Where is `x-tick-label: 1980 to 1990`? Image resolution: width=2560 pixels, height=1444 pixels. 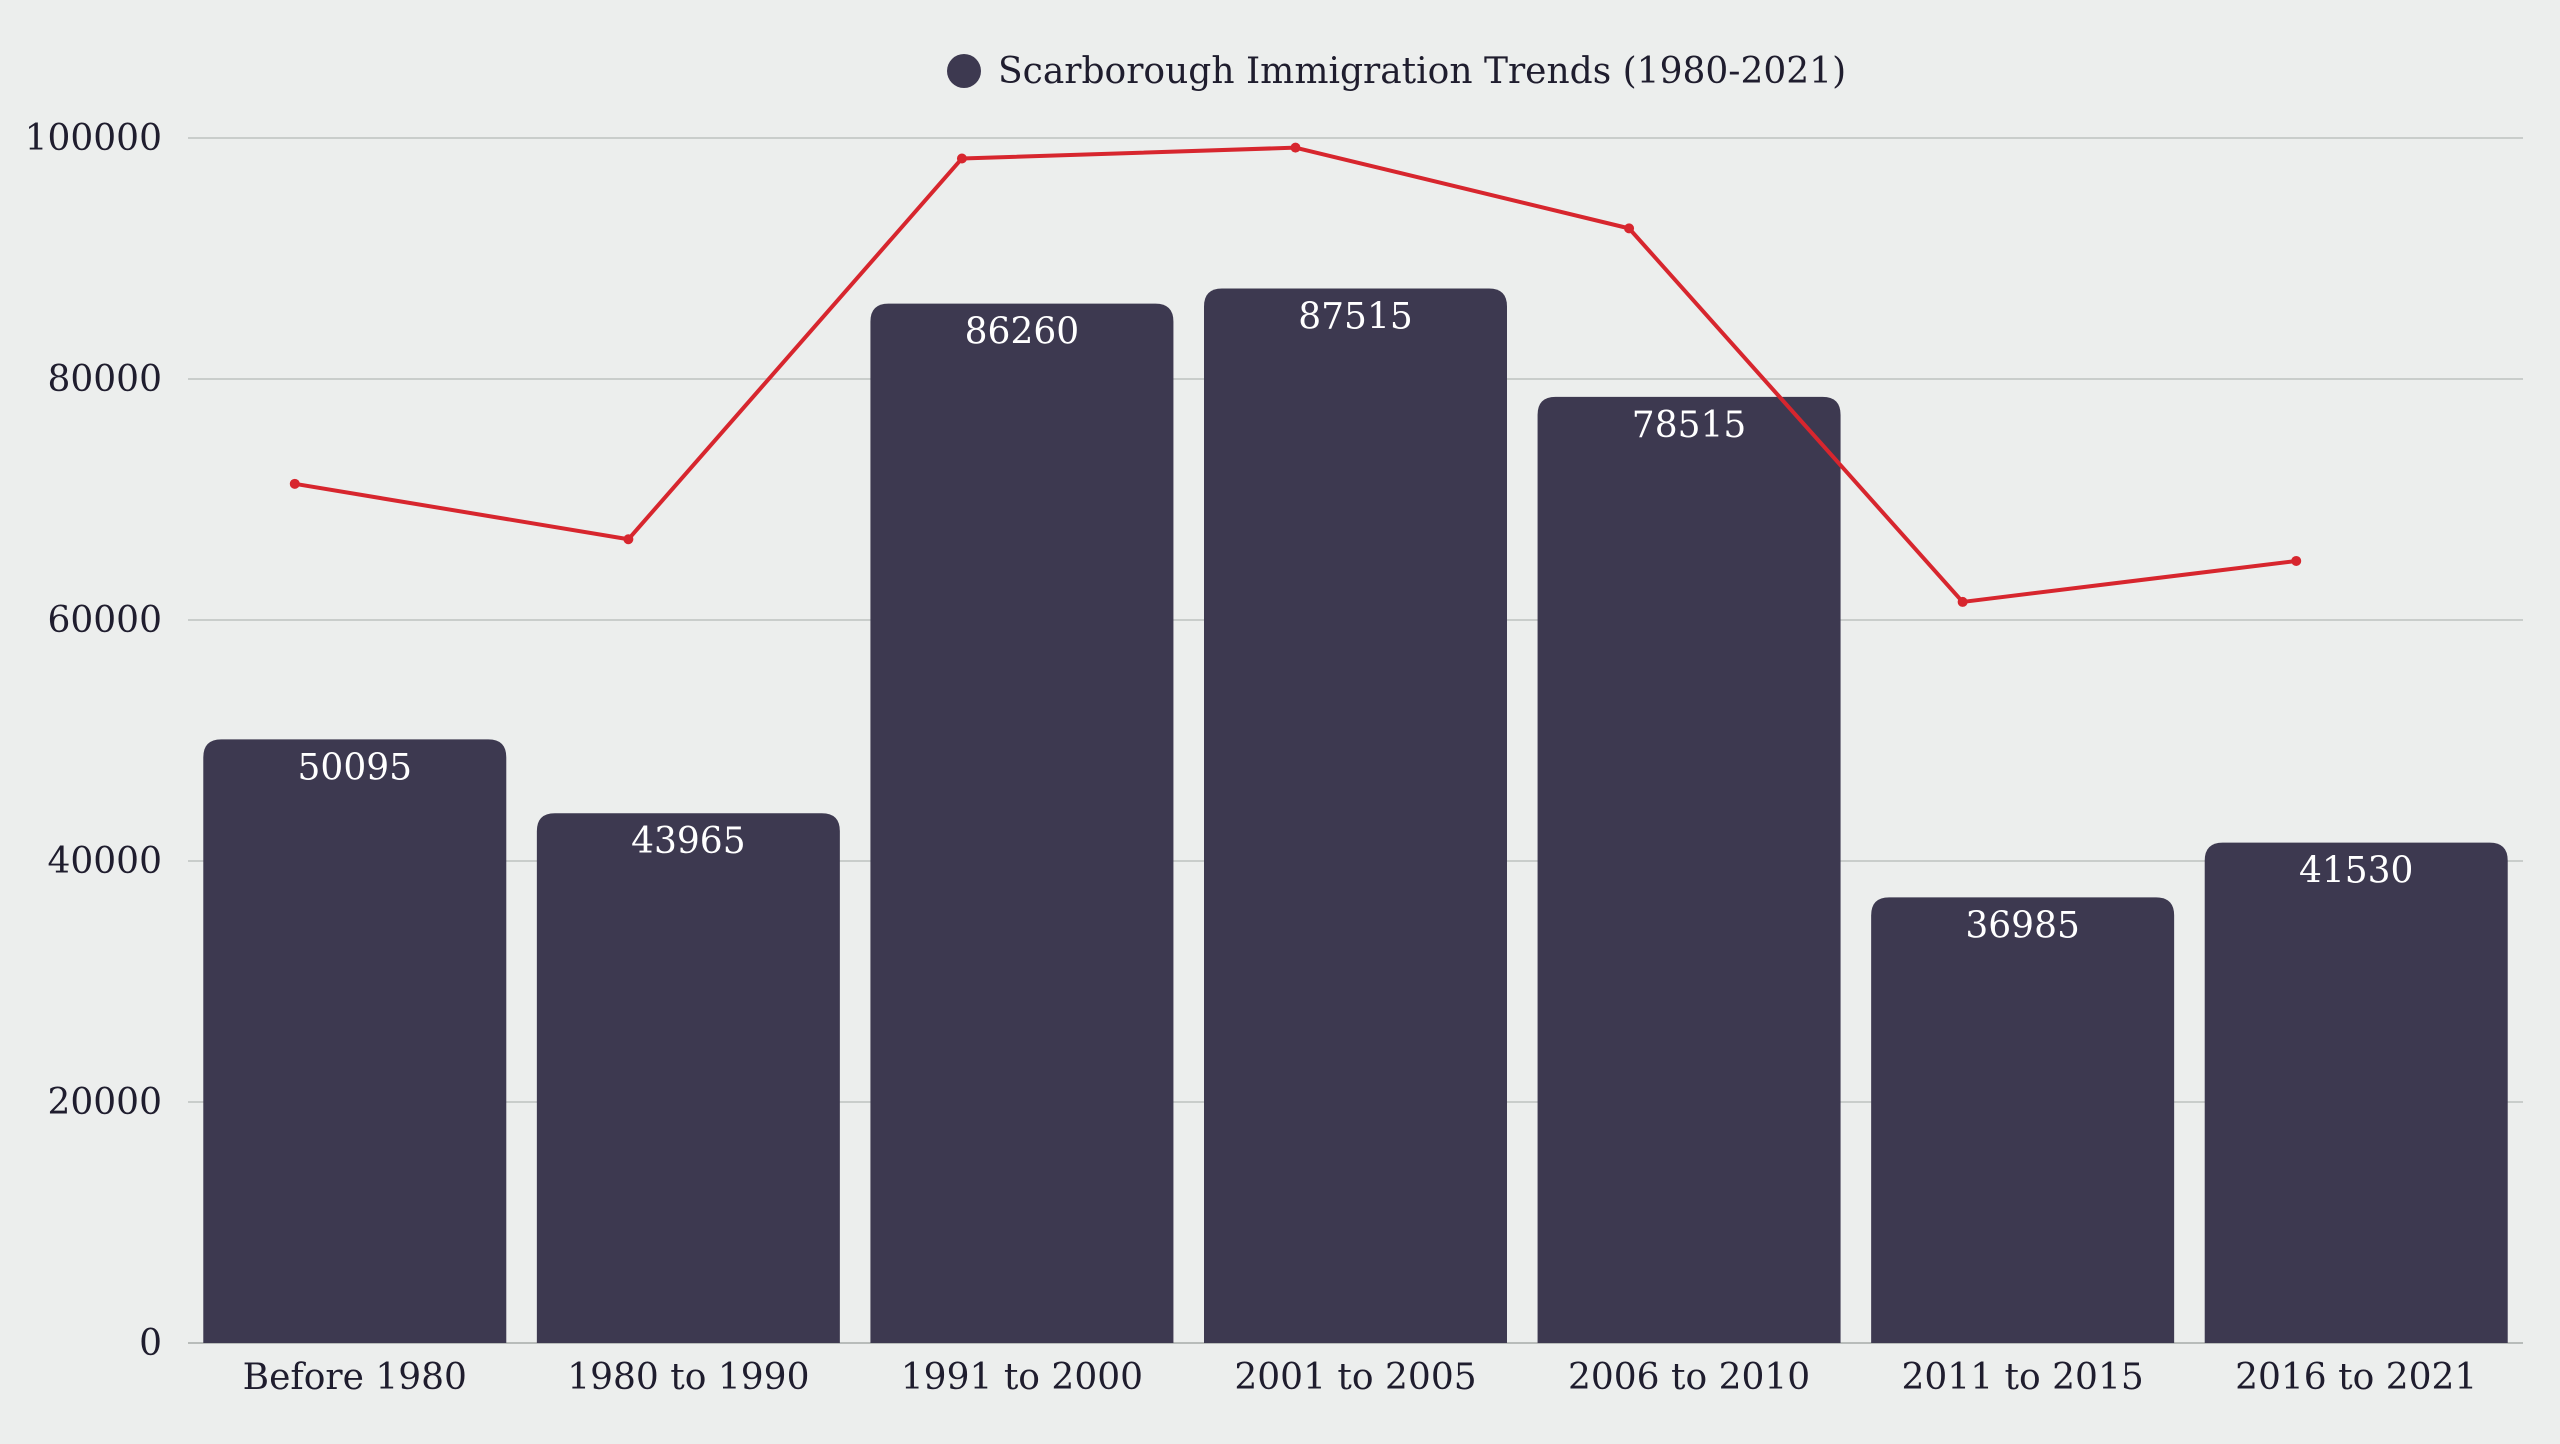
x-tick-label: 1980 to 1990 is located at coordinates (688, 1377).